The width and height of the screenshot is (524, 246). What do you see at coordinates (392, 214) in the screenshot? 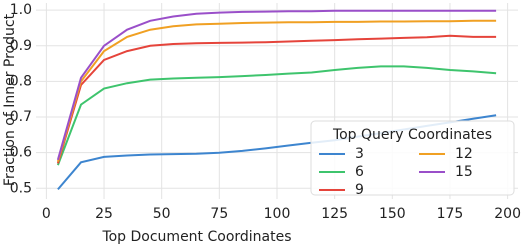
I see `x-tick-label: 150` at bounding box center [392, 214].